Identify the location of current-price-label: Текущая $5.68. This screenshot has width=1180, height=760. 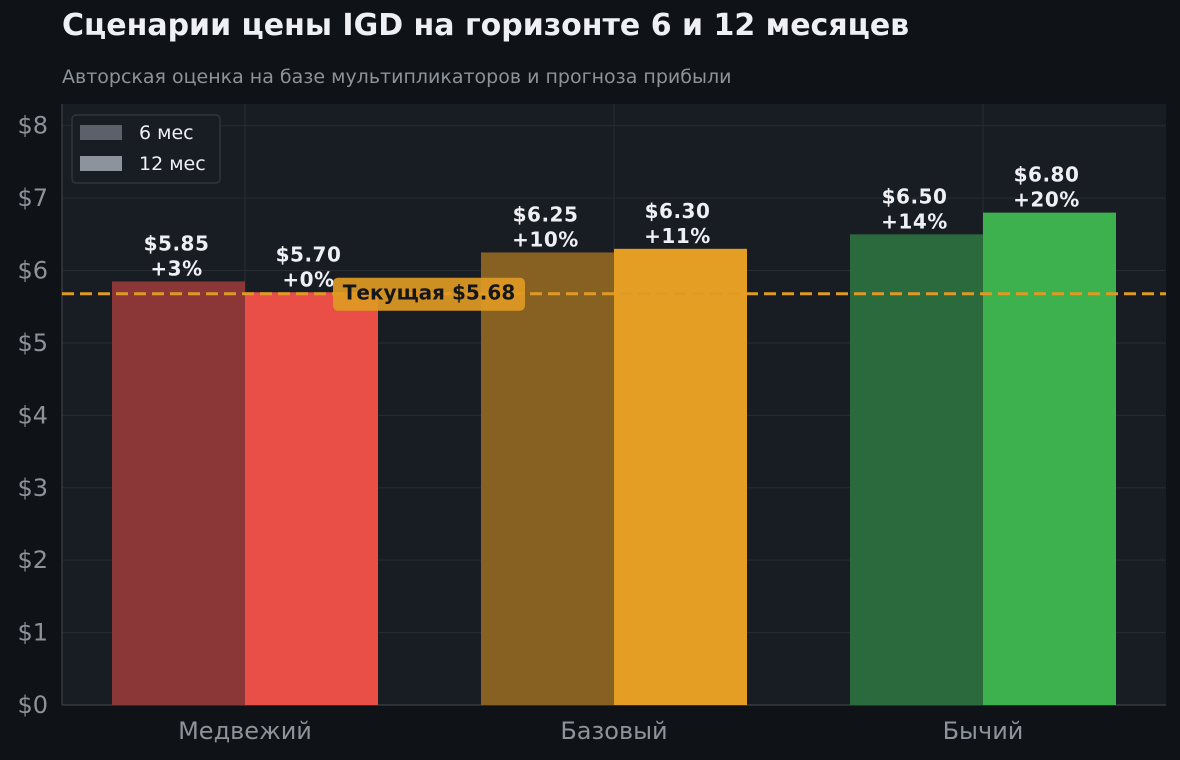
(429, 293).